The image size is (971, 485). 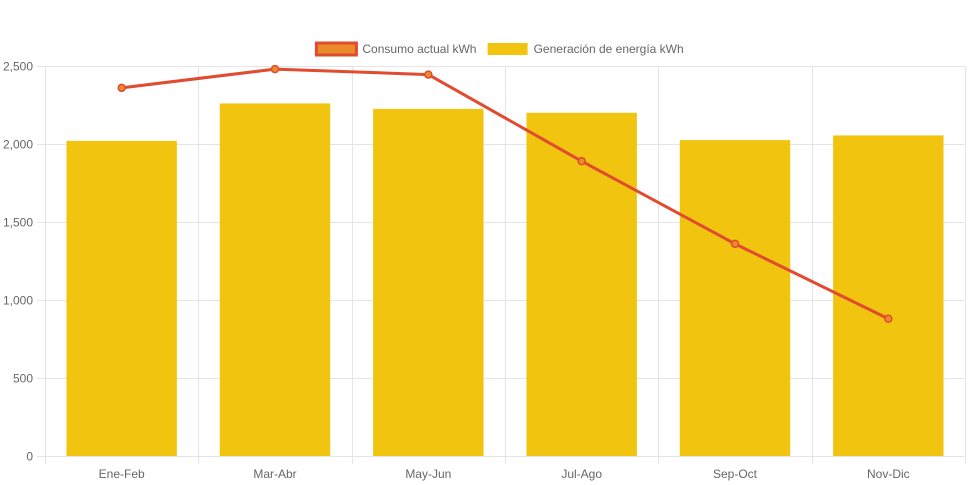 What do you see at coordinates (581, 474) in the screenshot?
I see `x-tick-label: Jul-Ago` at bounding box center [581, 474].